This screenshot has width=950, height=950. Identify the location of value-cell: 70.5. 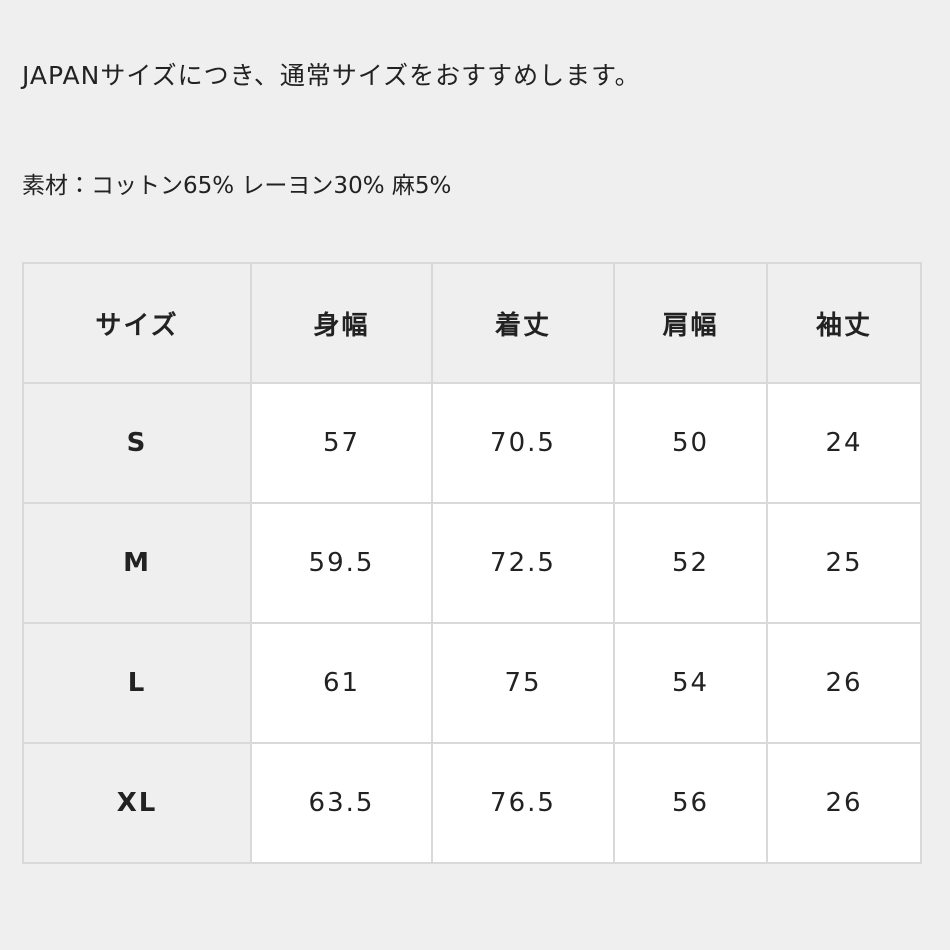
(523, 443).